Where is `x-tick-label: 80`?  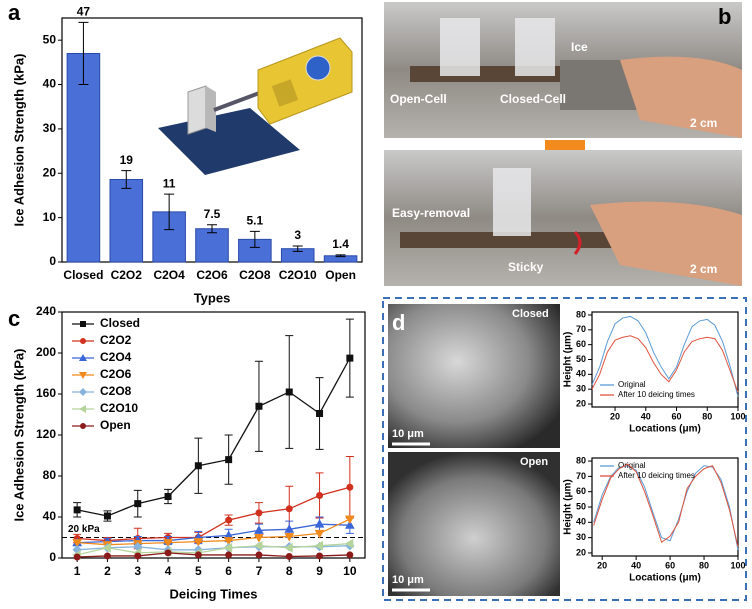
x-tick-label: 80 is located at coordinates (707, 416).